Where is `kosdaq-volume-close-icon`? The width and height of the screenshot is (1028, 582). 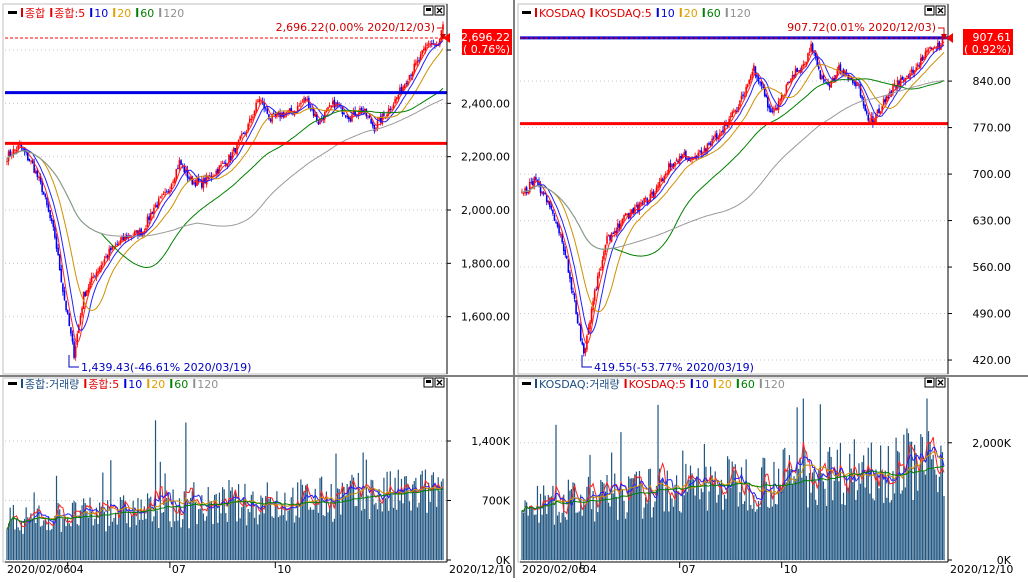 kosdaq-volume-close-icon is located at coordinates (940, 382).